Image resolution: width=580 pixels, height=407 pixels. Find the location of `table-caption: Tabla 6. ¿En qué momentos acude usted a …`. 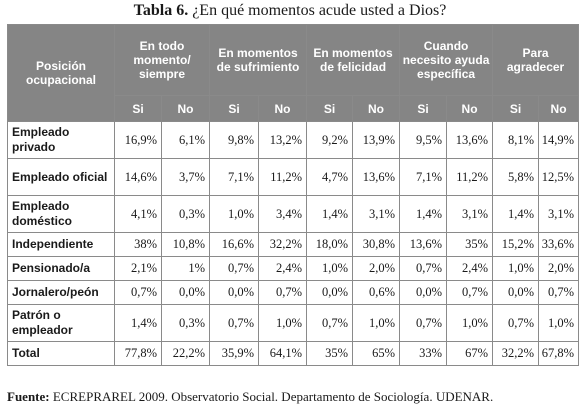

table-caption: Tabla 6. ¿En qué momentos acude usted a … is located at coordinates (290, 11).